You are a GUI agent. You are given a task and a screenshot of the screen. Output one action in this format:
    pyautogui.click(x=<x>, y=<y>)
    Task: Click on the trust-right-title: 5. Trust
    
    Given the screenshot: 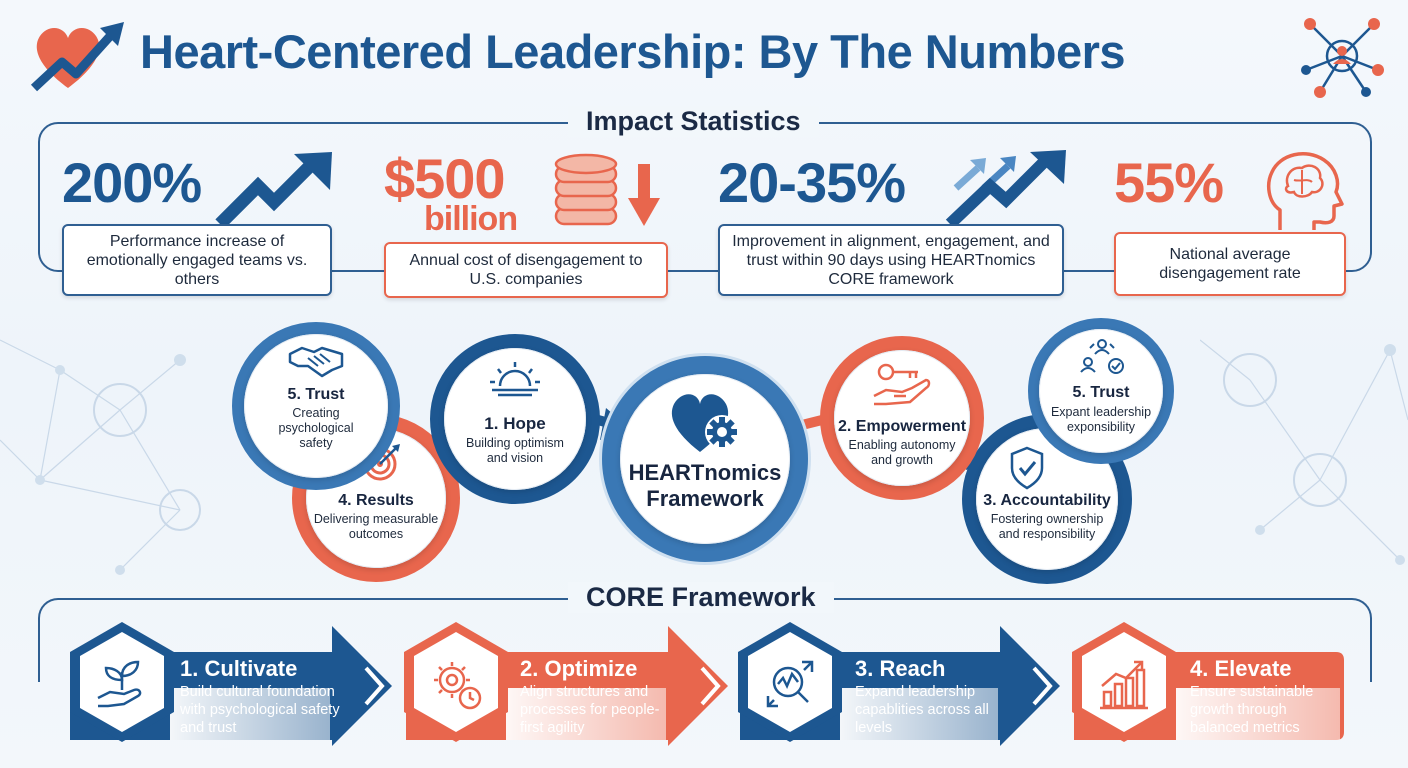 What is the action you would take?
    pyautogui.click(x=1101, y=392)
    